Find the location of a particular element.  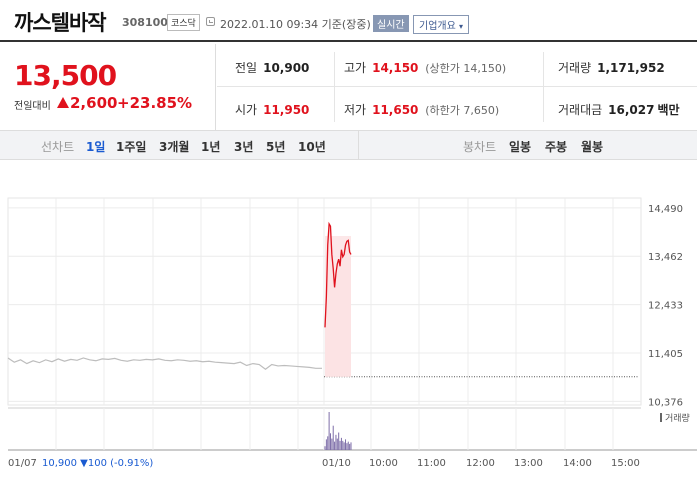

x-tick-label: 10:00 is located at coordinates (383, 463).